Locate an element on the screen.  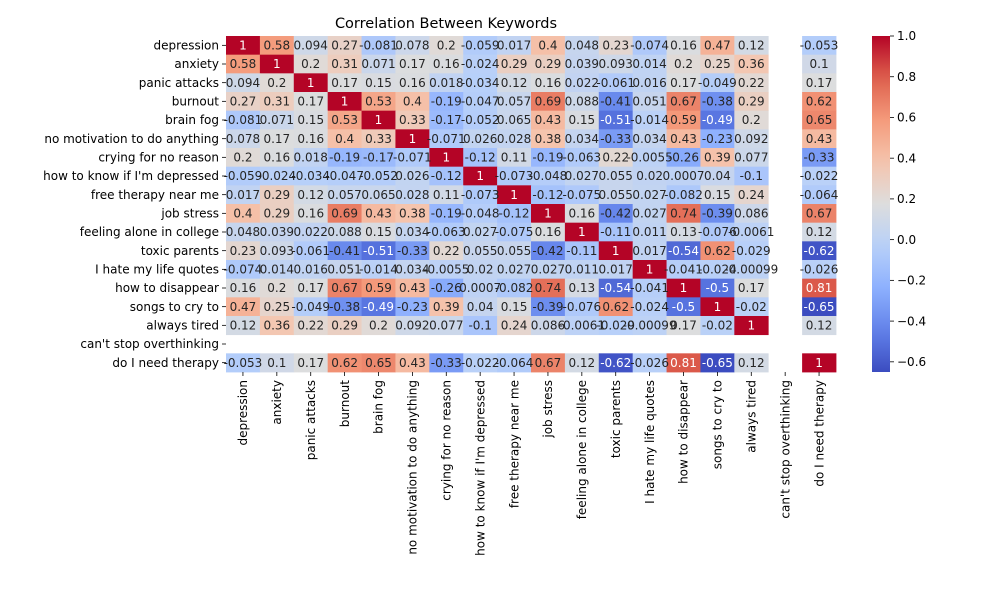
cell-value-label: 0.048 is located at coordinates (243, 232).